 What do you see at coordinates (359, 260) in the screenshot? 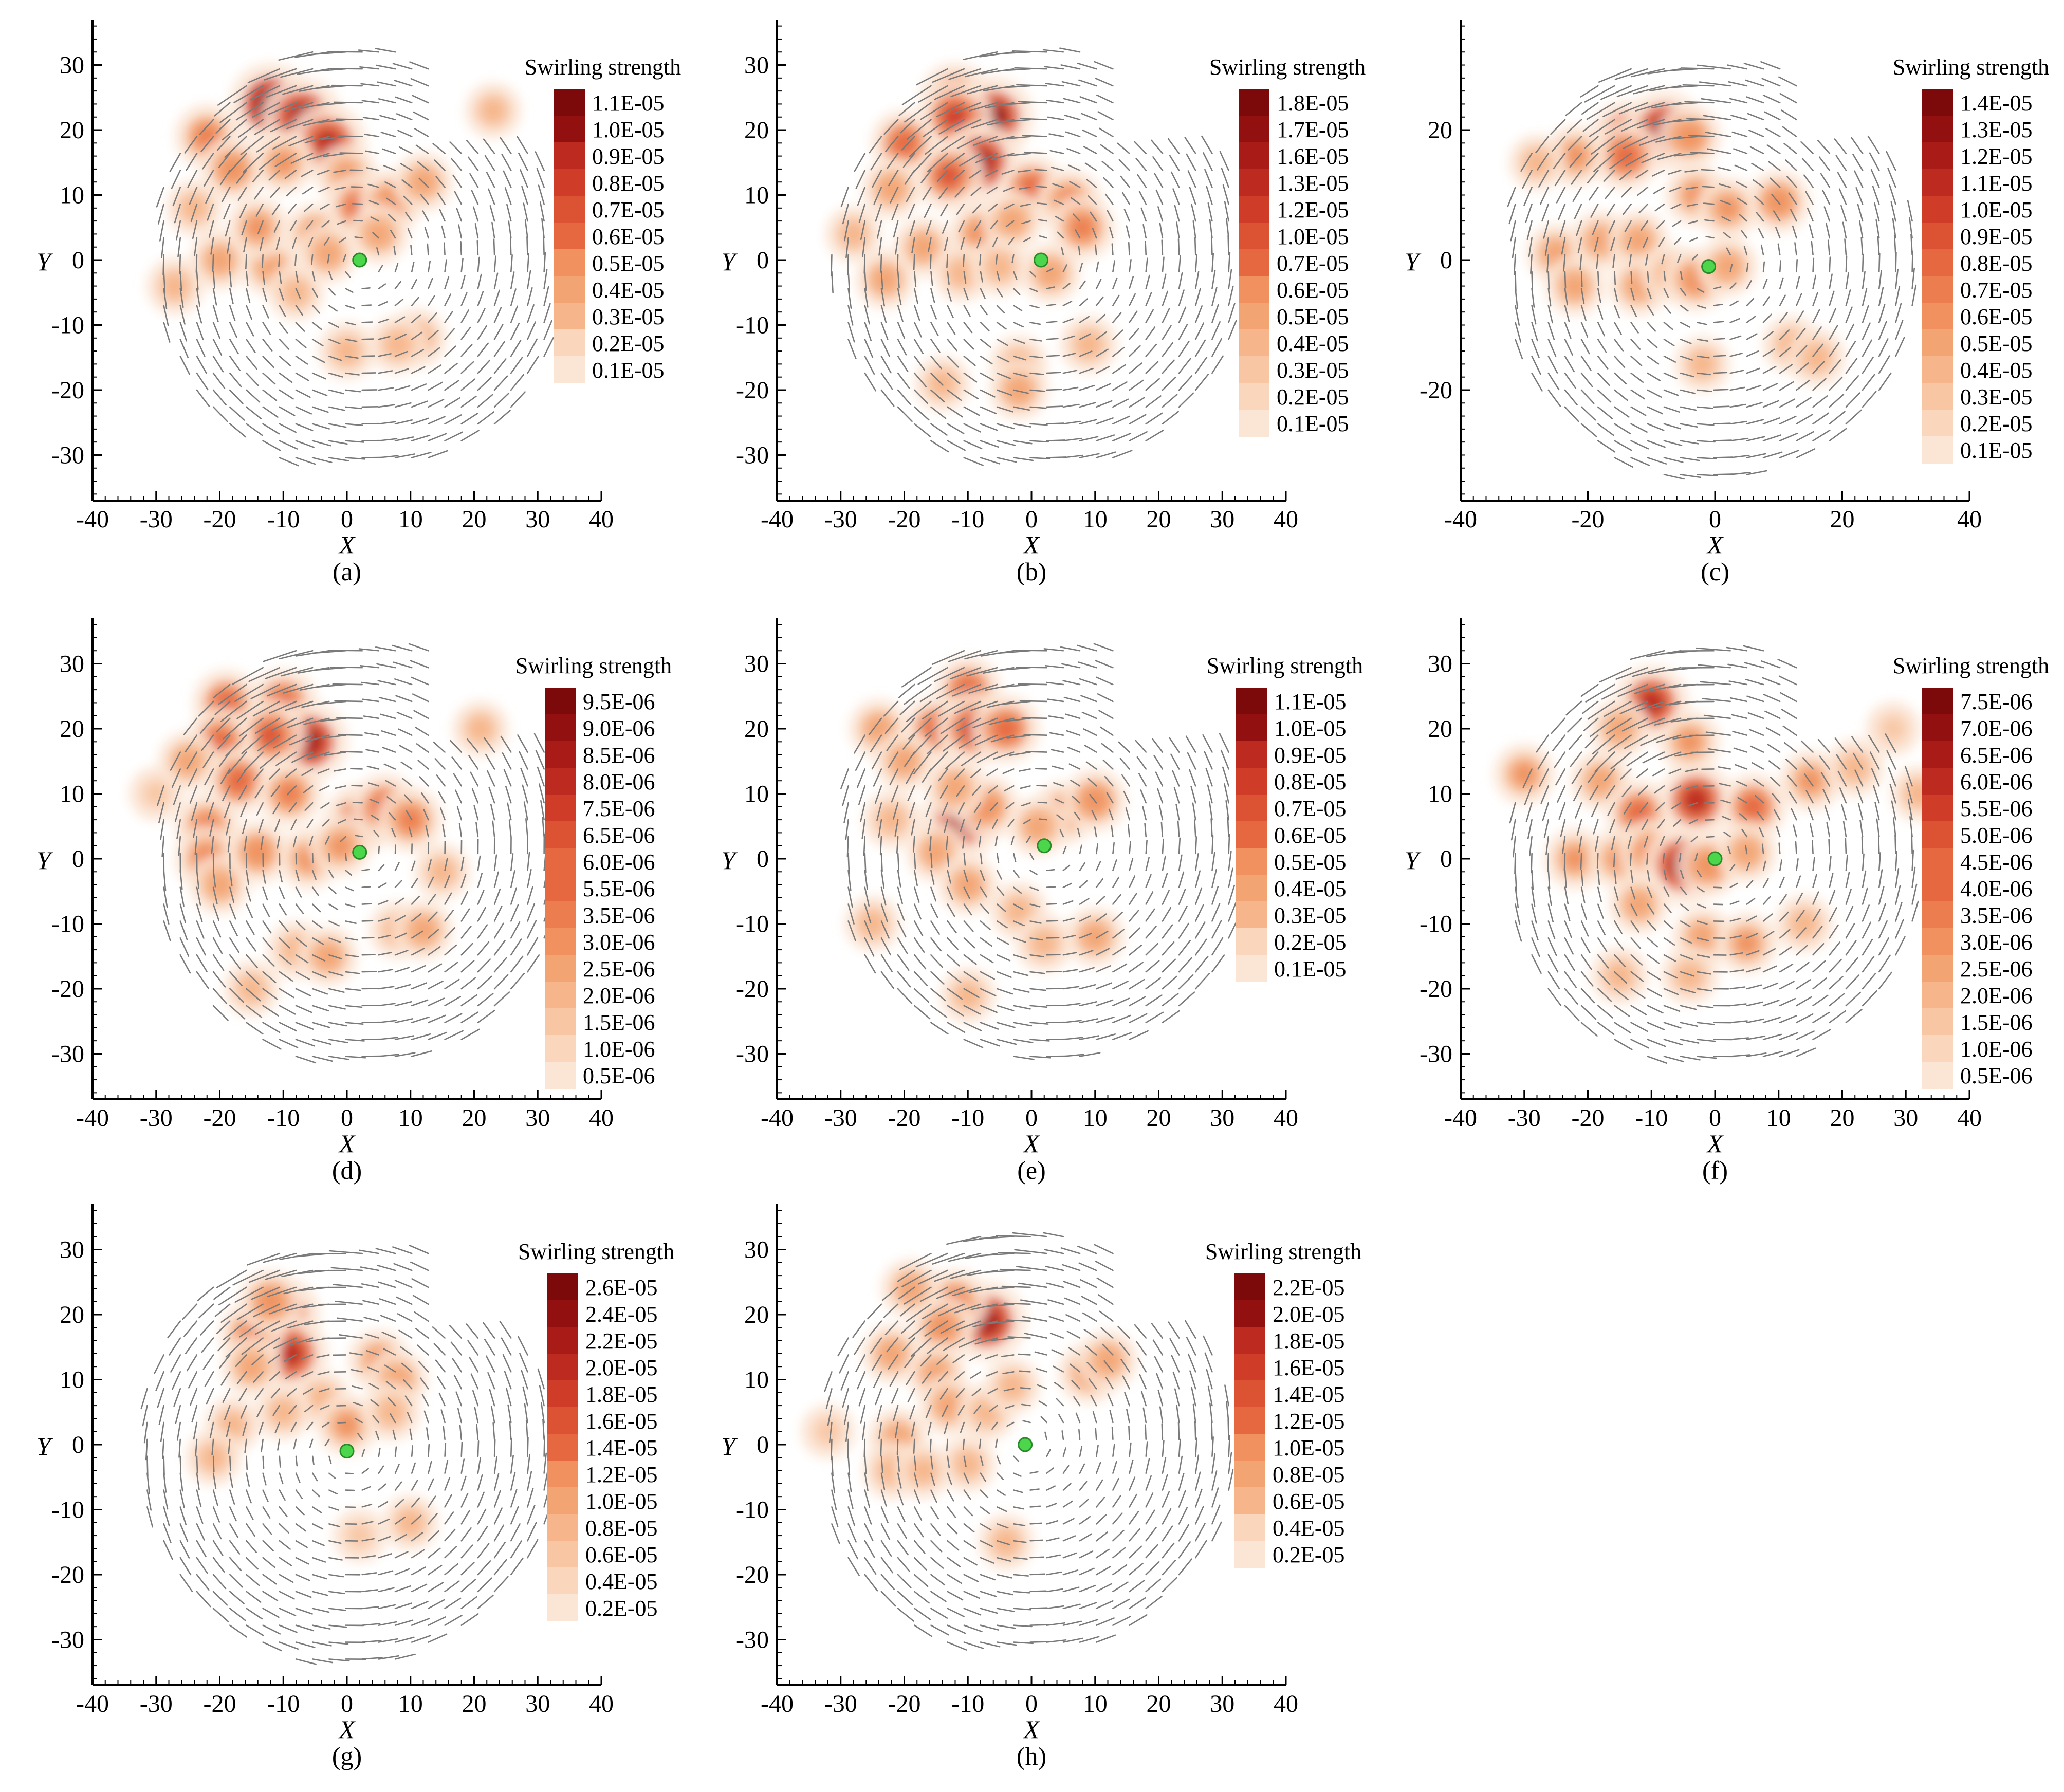
I see `center-marker` at bounding box center [359, 260].